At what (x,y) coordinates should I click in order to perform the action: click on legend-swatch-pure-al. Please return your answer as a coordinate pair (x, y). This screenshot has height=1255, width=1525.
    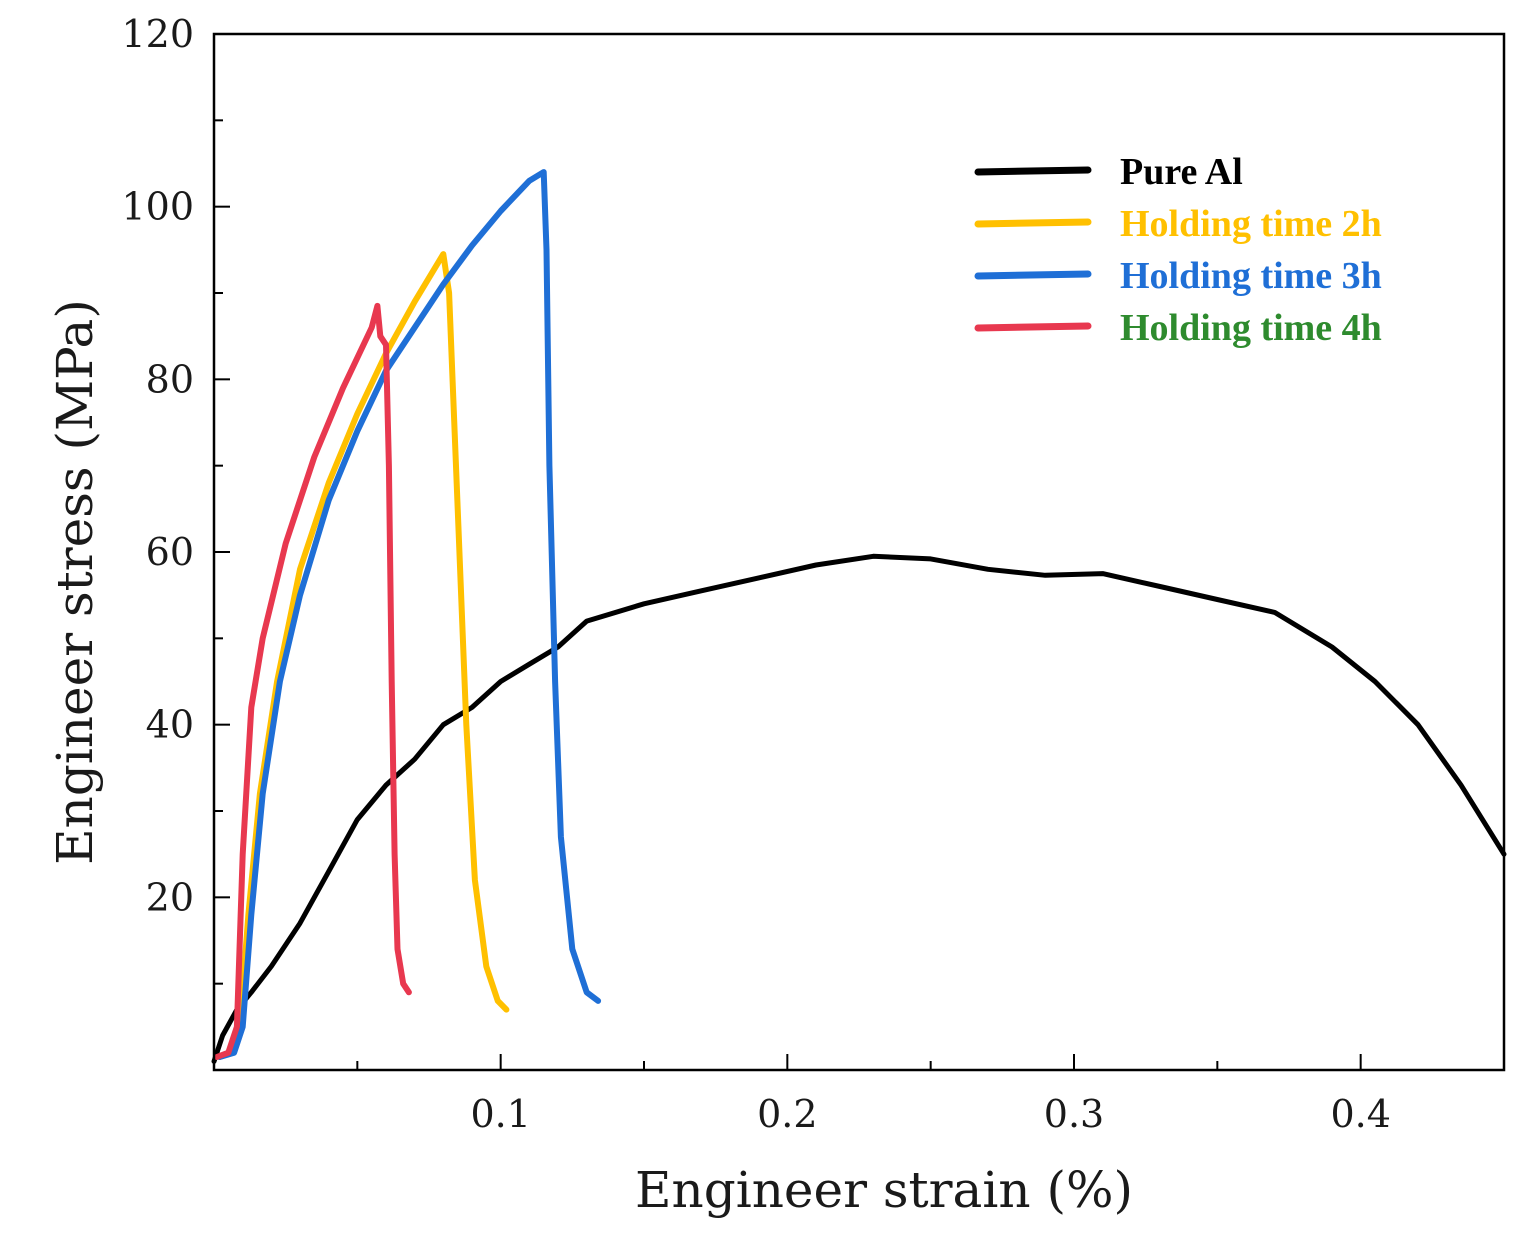
    Looking at the image, I should click on (1033, 171).